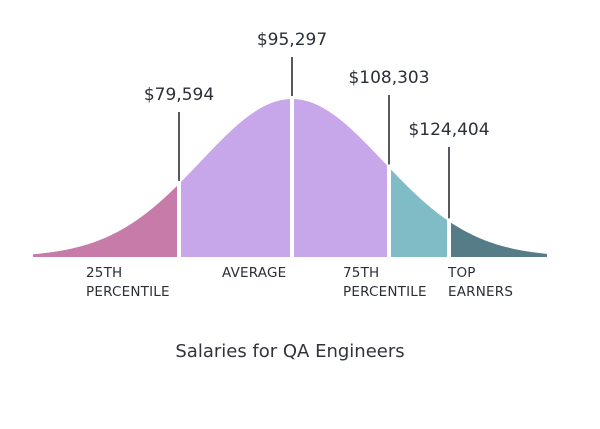  What do you see at coordinates (419, 212) in the screenshot?
I see `area-segment-top-earners` at bounding box center [419, 212].